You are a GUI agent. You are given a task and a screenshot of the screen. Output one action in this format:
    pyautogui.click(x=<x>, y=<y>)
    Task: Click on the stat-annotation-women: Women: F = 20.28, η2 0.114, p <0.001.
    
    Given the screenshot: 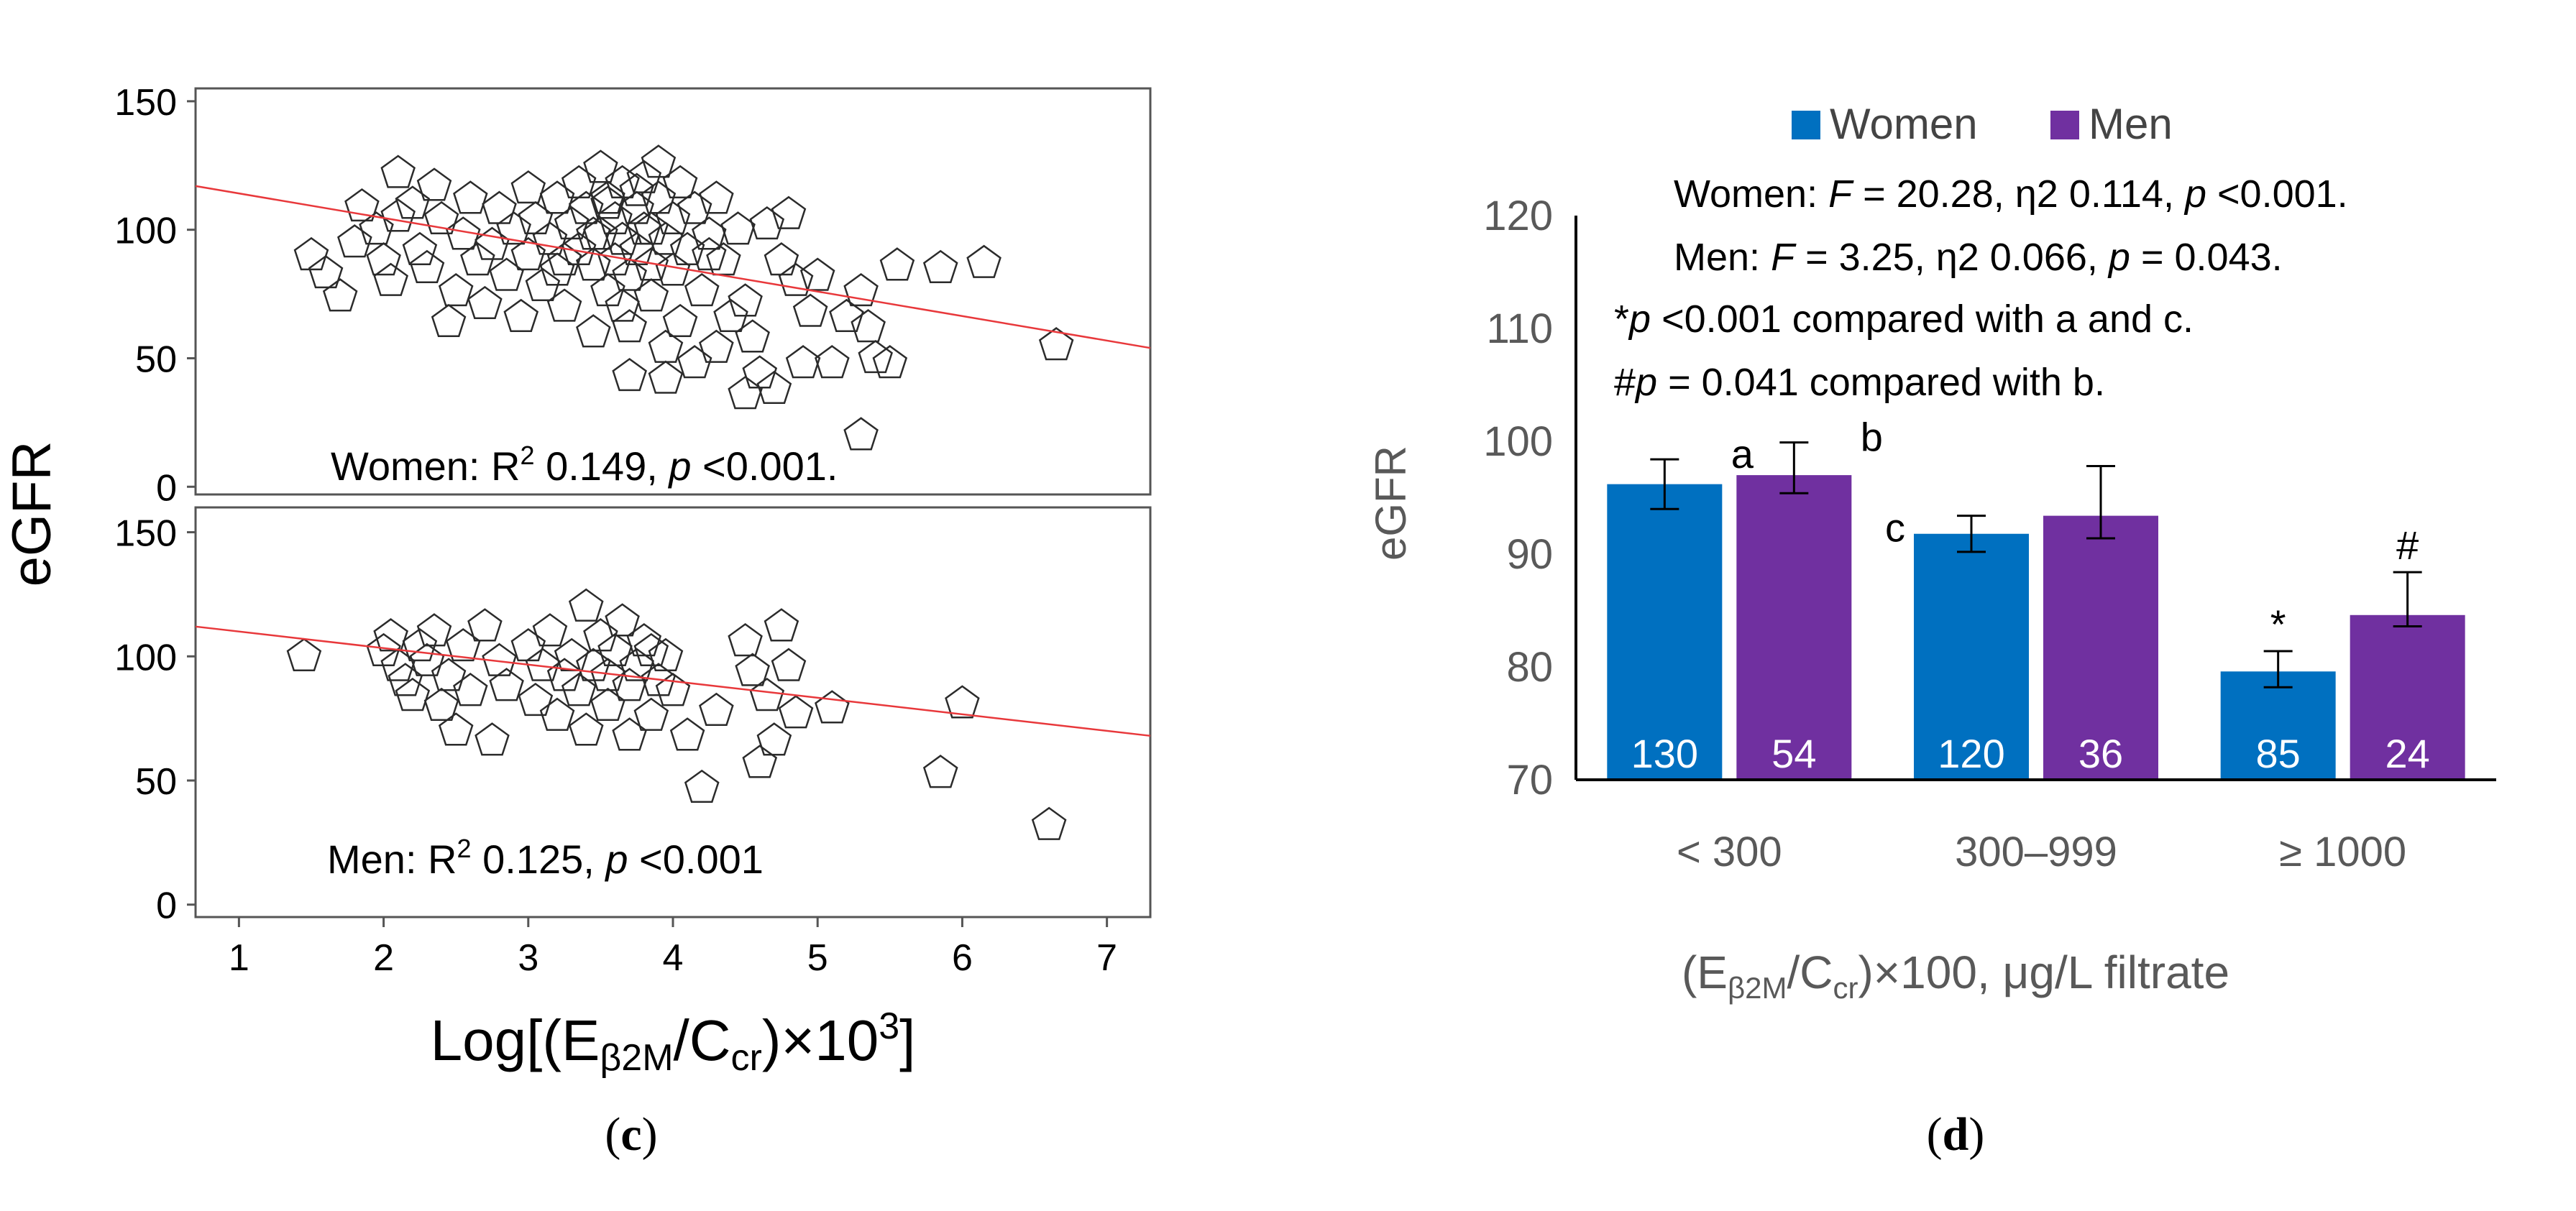 What is the action you would take?
    pyautogui.click(x=2011, y=194)
    